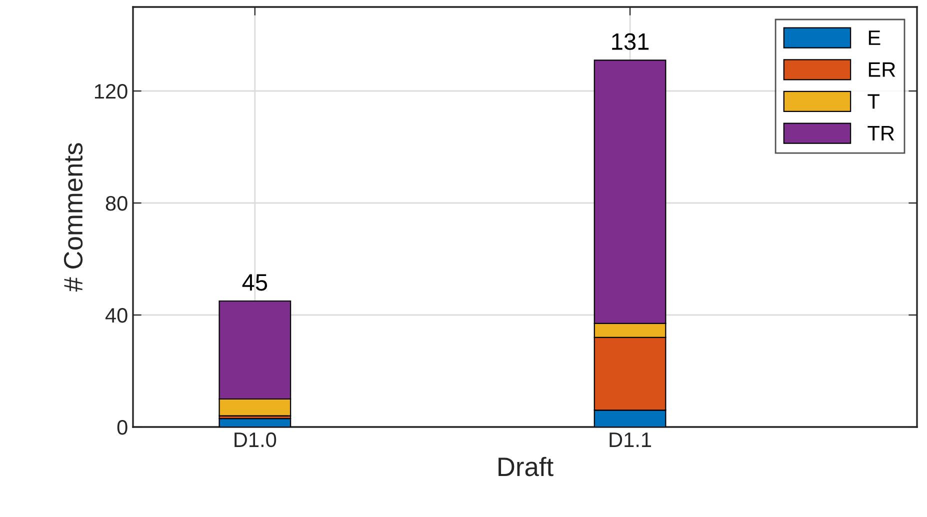 Image resolution: width=927 pixels, height=517 pixels. I want to click on x-tick-label: D1.1, so click(631, 439).